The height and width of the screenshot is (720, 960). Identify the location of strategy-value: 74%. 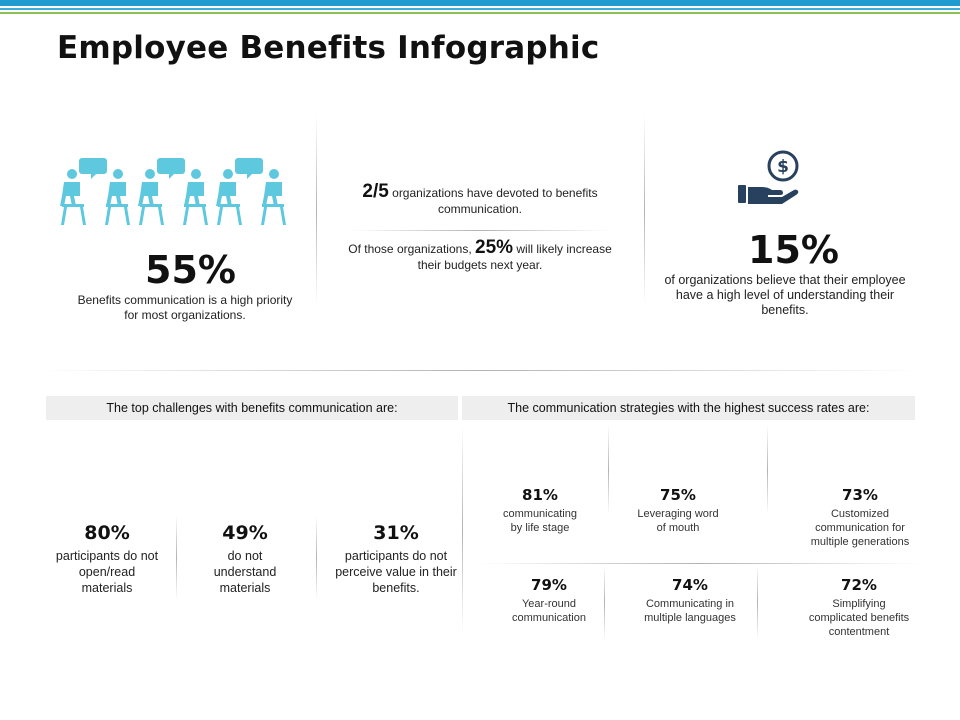
(690, 585).